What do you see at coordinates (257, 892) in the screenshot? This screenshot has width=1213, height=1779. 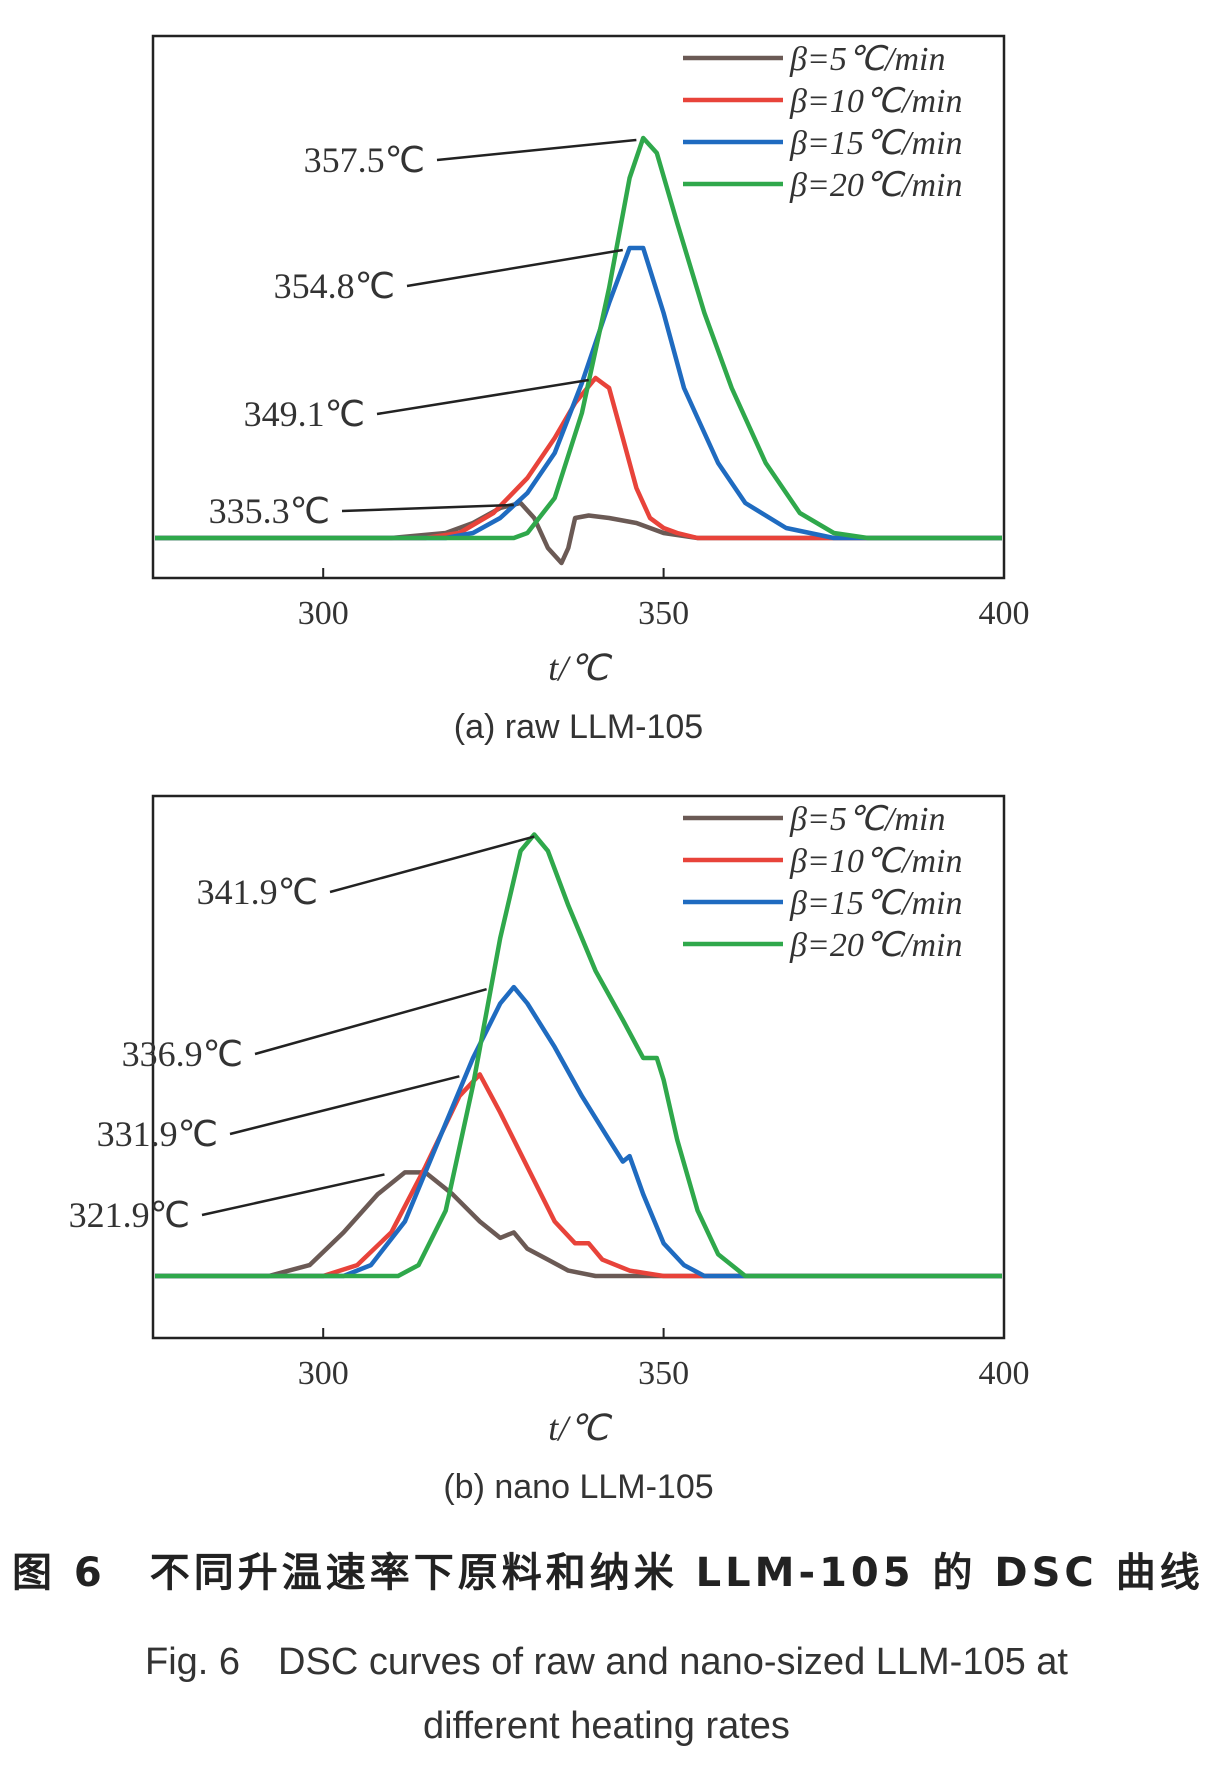 I see `peak-annotation-label: 341.9℃` at bounding box center [257, 892].